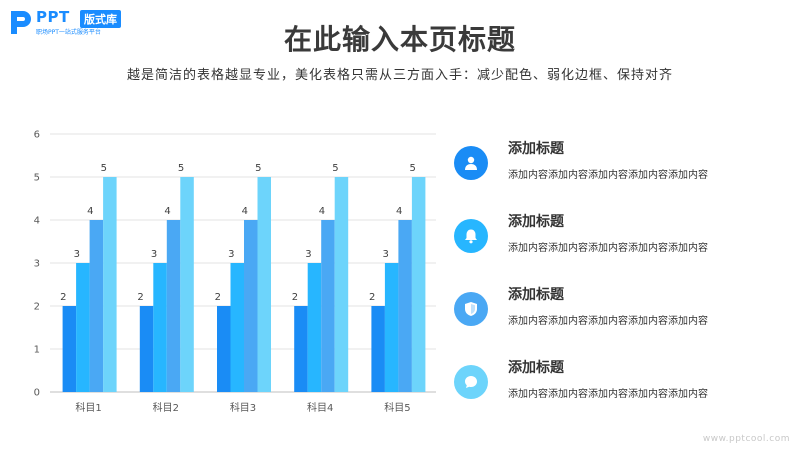 This screenshot has width=800, height=450. Describe the element at coordinates (37, 221) in the screenshot. I see `y-tick-label: 4` at that location.